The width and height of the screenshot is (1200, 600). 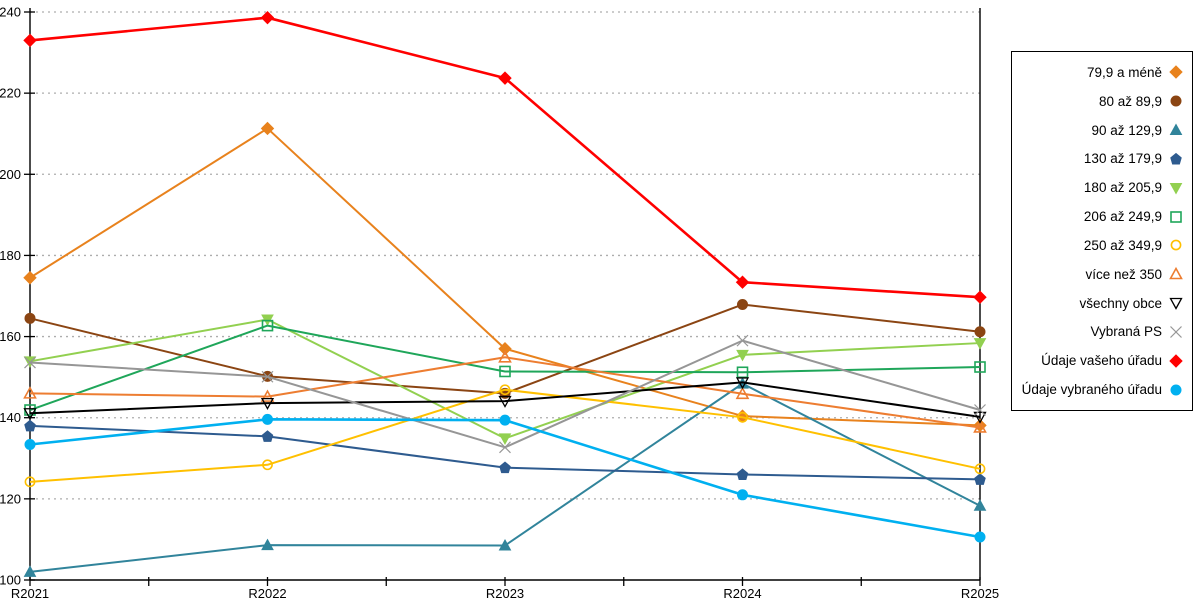 I want to click on legend-item-label: 80 až 89,9, so click(x=1130, y=101).